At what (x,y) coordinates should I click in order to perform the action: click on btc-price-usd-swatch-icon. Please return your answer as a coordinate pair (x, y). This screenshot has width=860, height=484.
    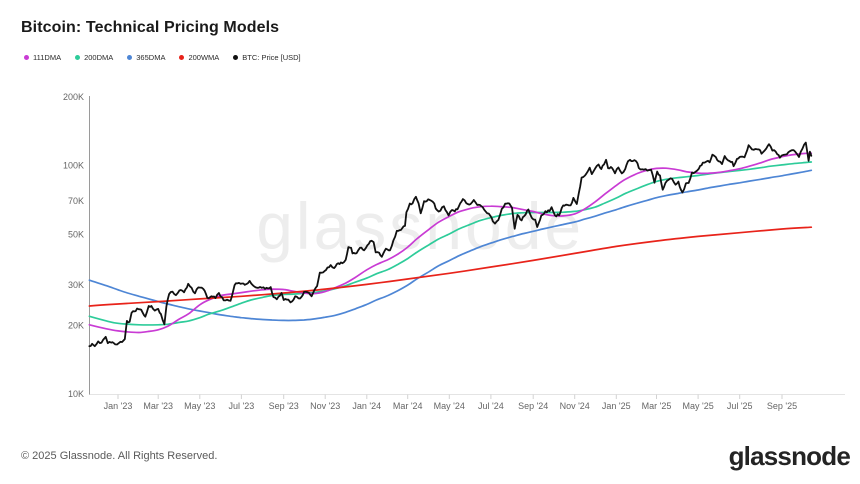
    Looking at the image, I should click on (236, 57).